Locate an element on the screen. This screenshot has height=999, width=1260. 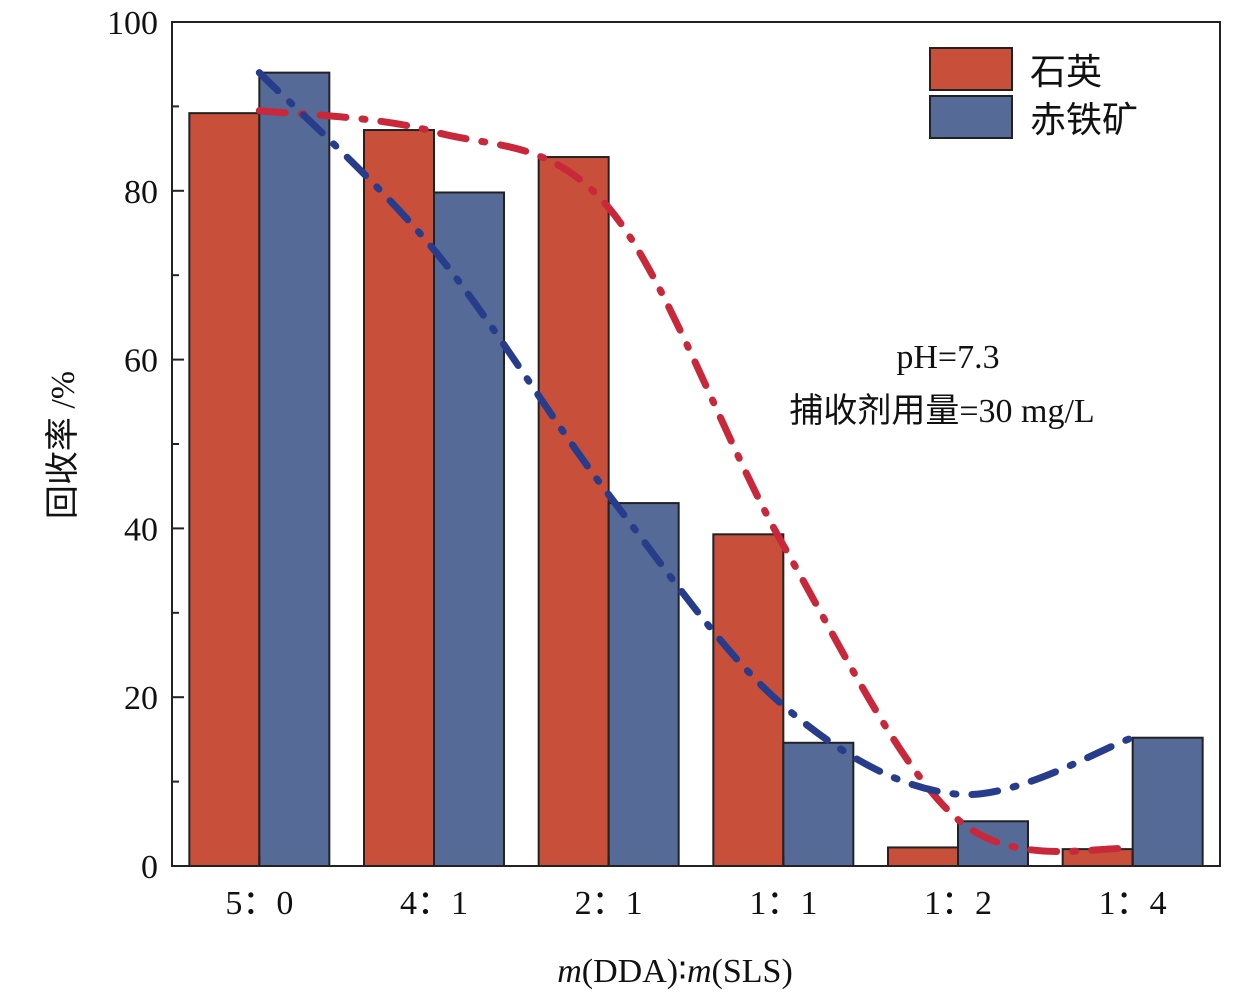
x-tick-label-4: 1：2 is located at coordinates (958, 903).